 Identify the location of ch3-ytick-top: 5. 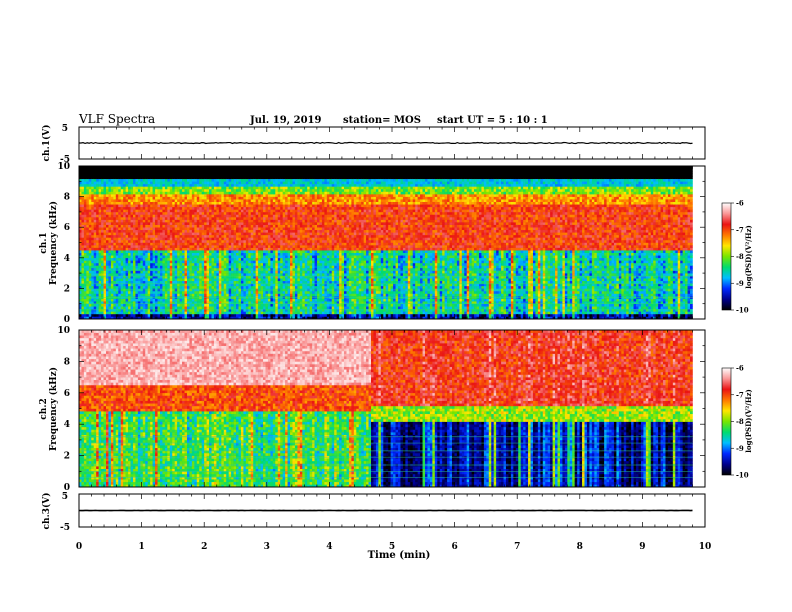
(65, 497).